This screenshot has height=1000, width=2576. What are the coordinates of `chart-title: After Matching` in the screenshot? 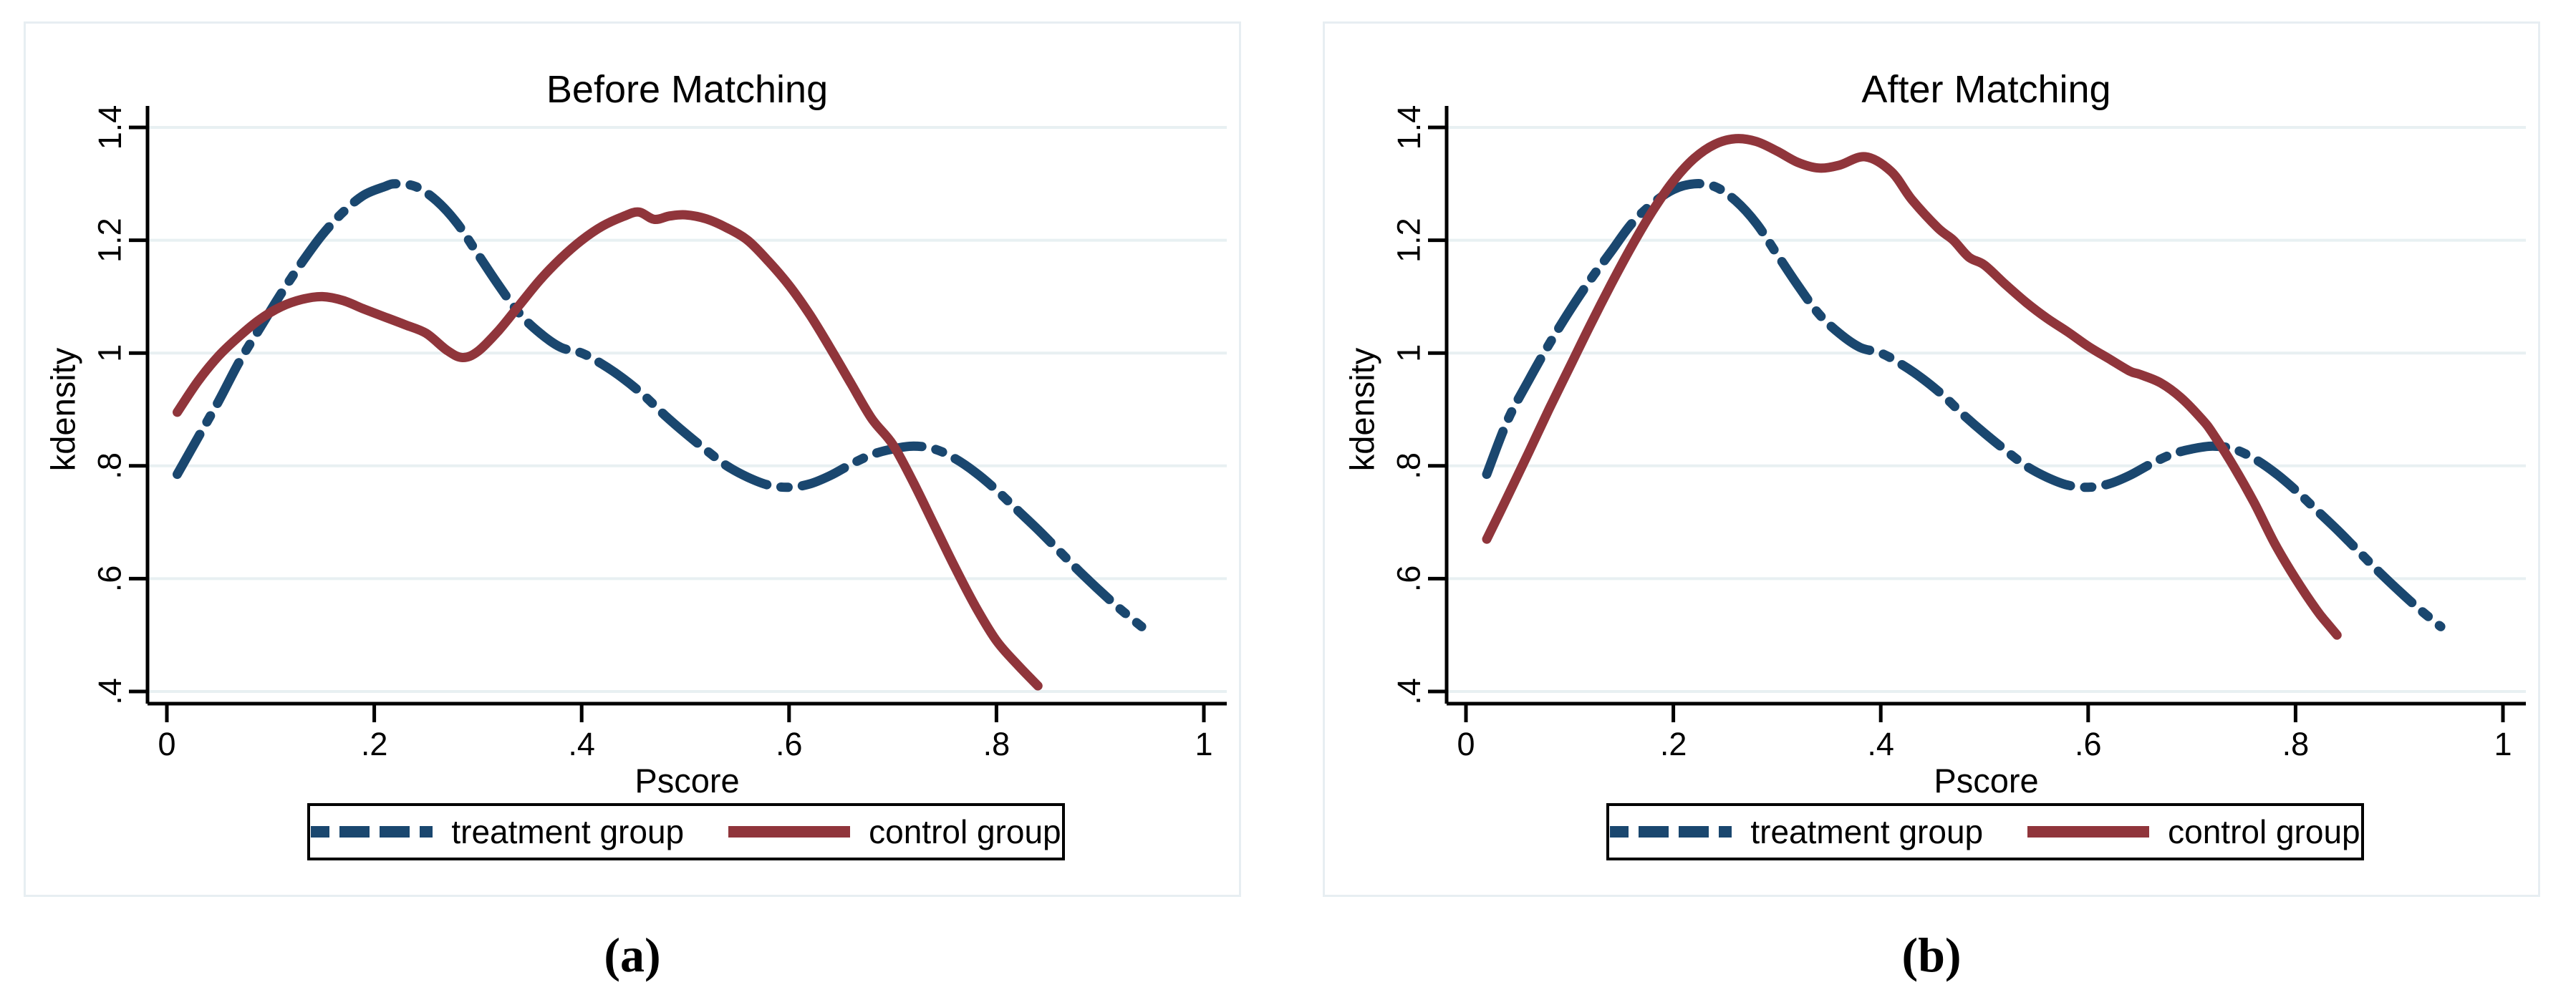 It's located at (1986, 90).